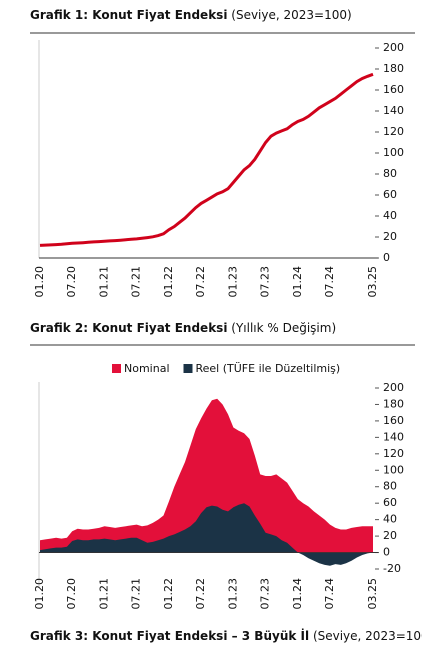 The image size is (422, 651). What do you see at coordinates (128, 15) in the screenshot?
I see `title: Grafik 1: Konut Fiyat Endeksi` at bounding box center [128, 15].